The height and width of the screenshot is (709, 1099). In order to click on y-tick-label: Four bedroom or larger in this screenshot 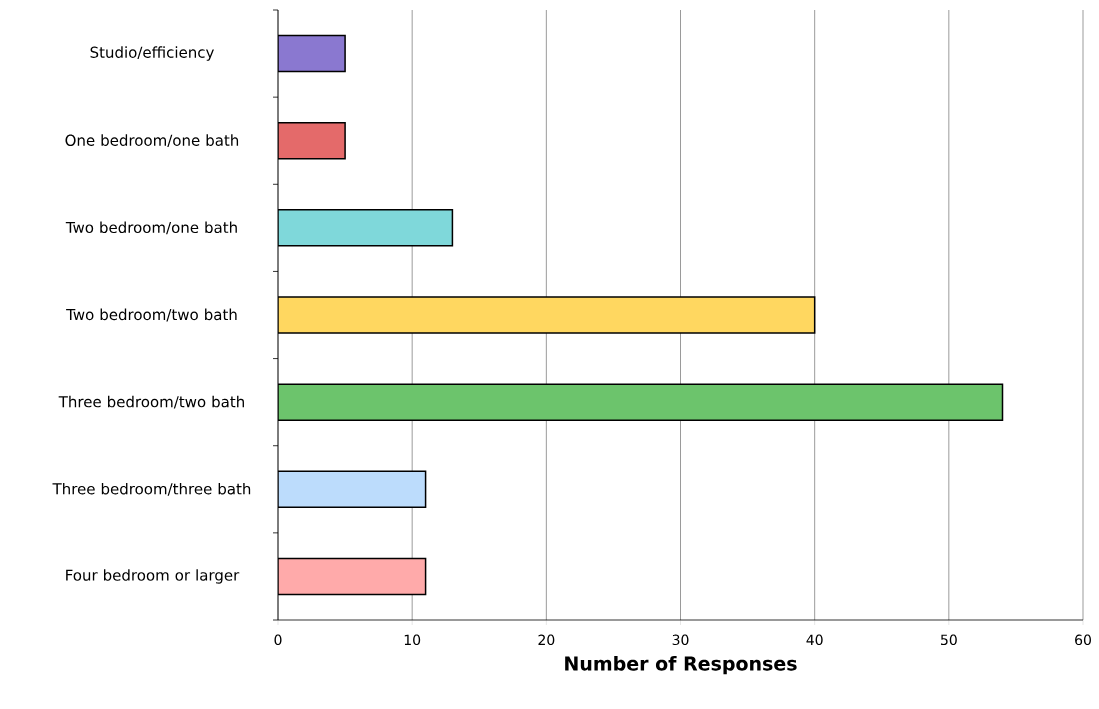, I will do `click(153, 576)`.